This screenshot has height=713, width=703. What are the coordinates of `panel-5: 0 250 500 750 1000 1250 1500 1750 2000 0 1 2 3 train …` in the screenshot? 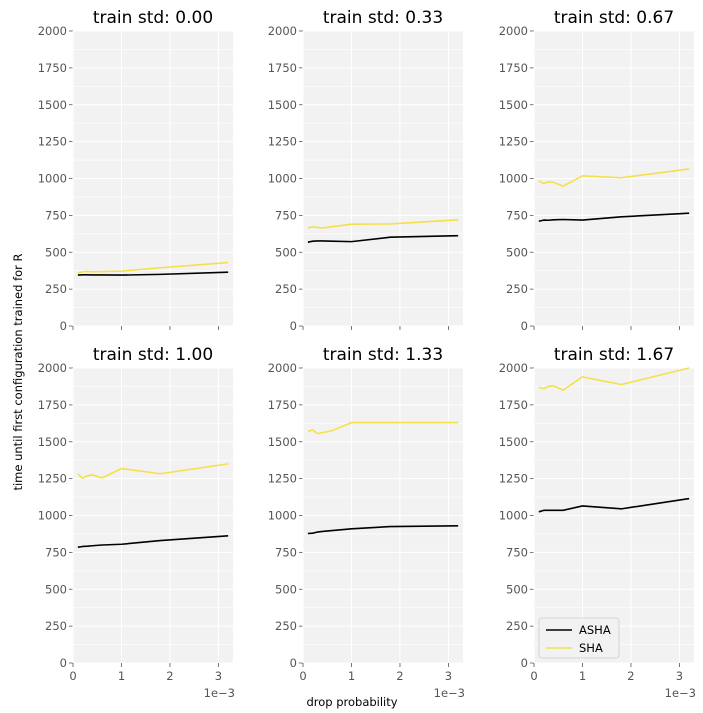 It's located at (596, 514).